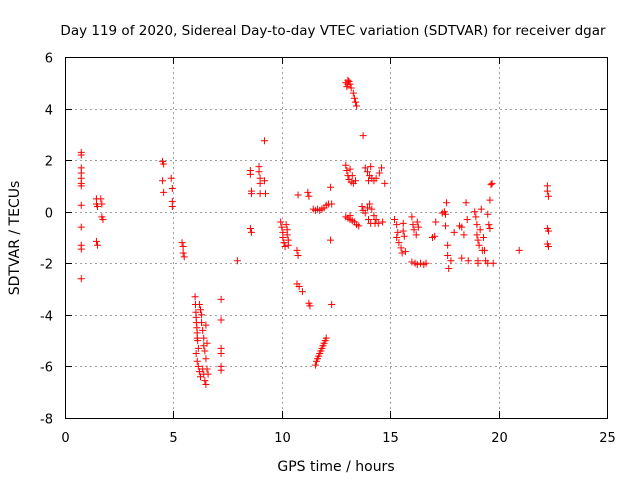 This screenshot has height=480, width=640. What do you see at coordinates (49, 214) in the screenshot?
I see `y-tick-label: 0` at bounding box center [49, 214].